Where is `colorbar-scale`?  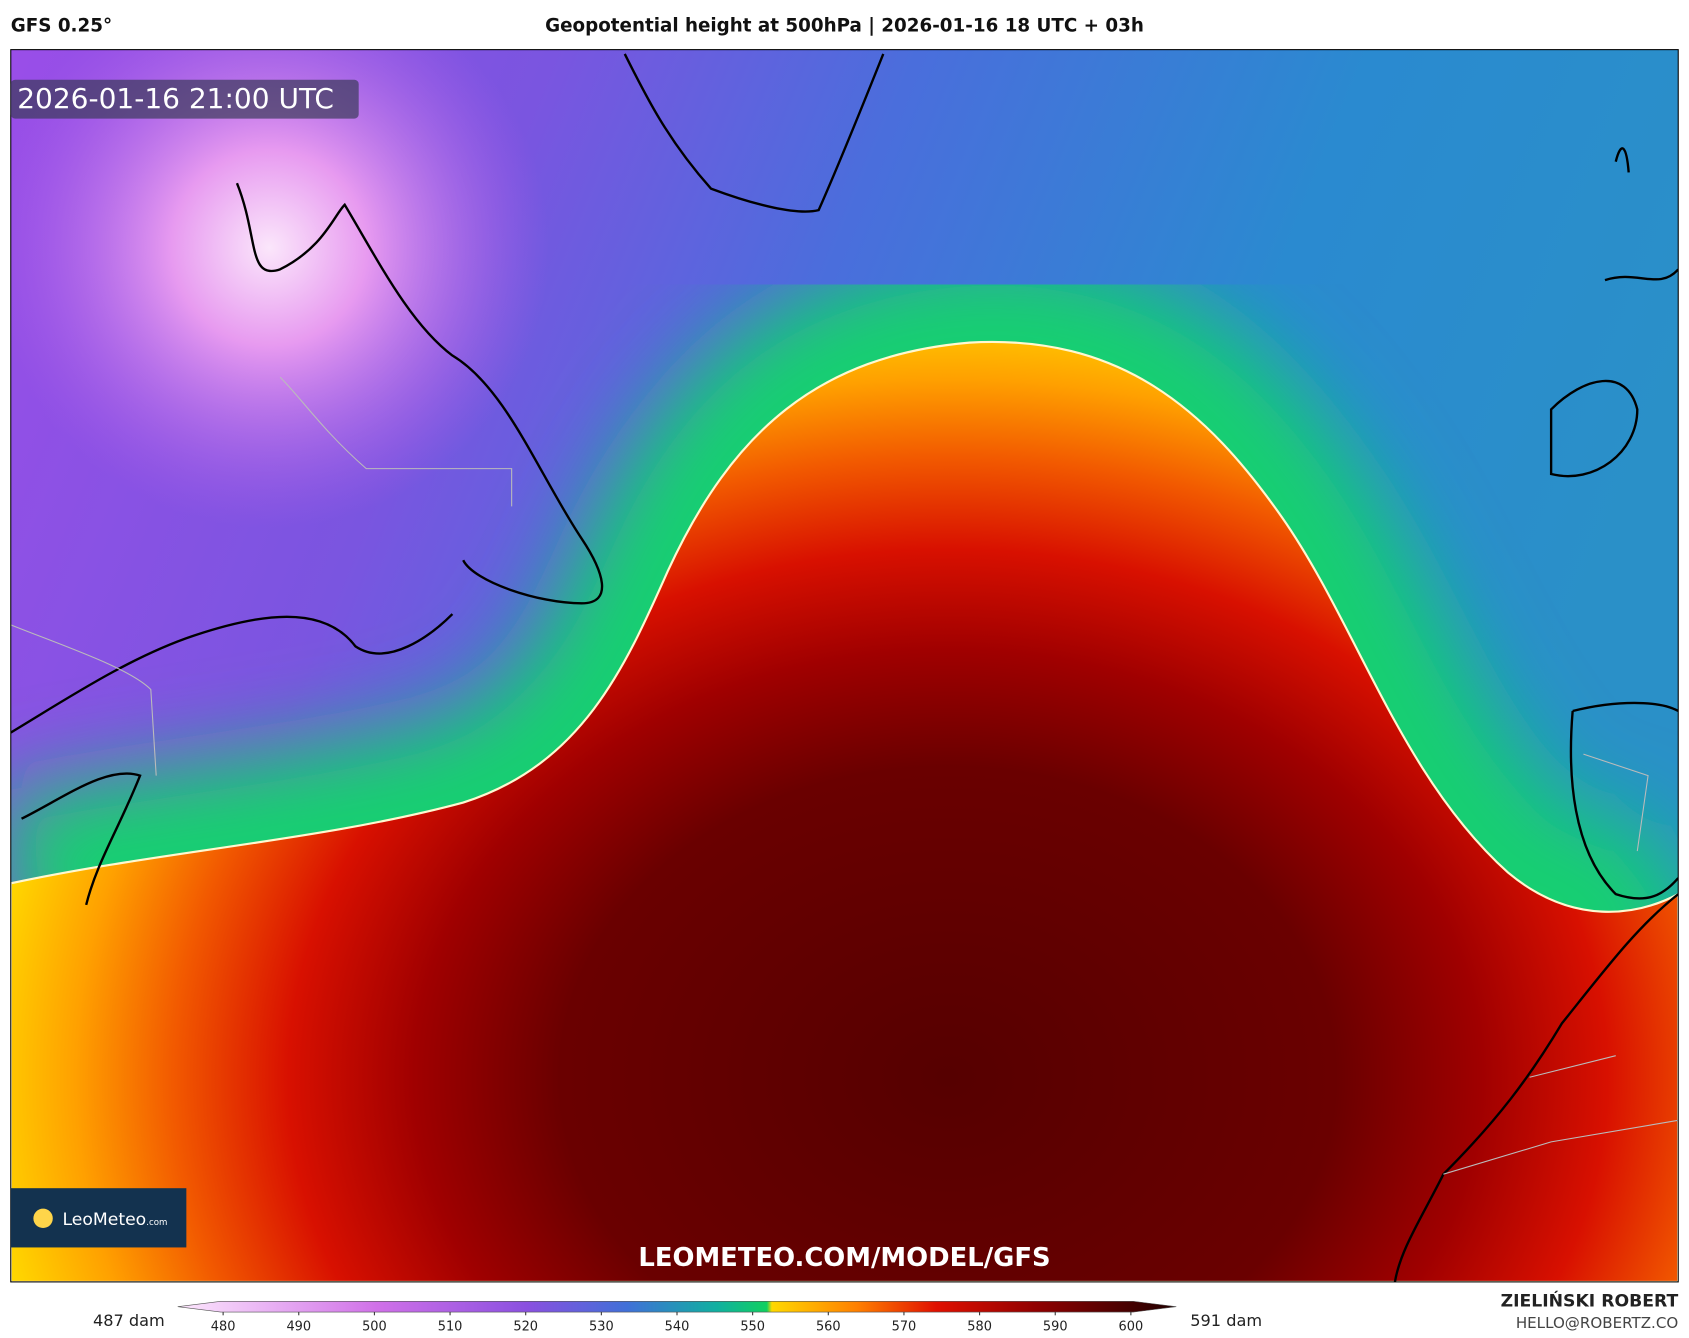 colorbar-scale is located at coordinates (677, 1307).